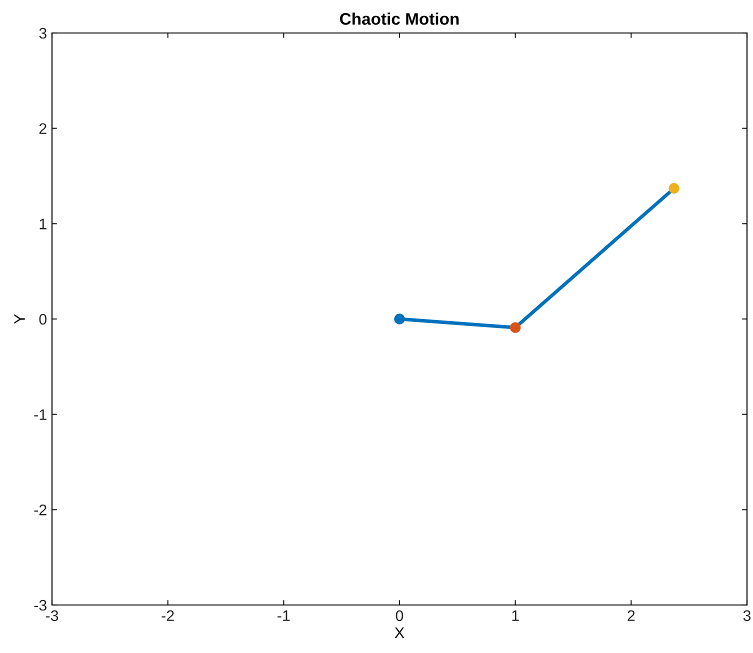 Image resolution: width=753 pixels, height=653 pixels. Describe the element at coordinates (399, 632) in the screenshot. I see `x-axis-title: X` at that location.